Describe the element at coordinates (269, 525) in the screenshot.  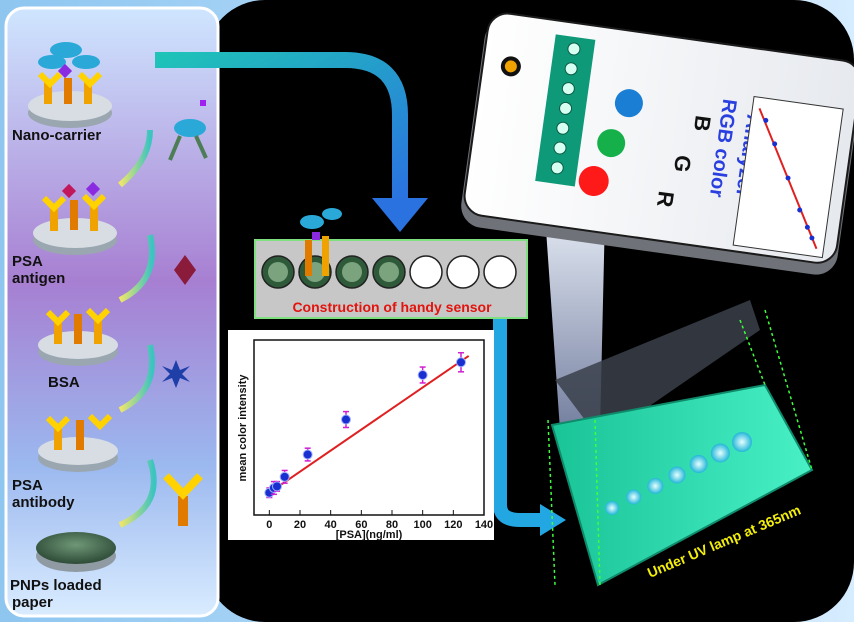
I see `x-tick-label: 0` at that location.